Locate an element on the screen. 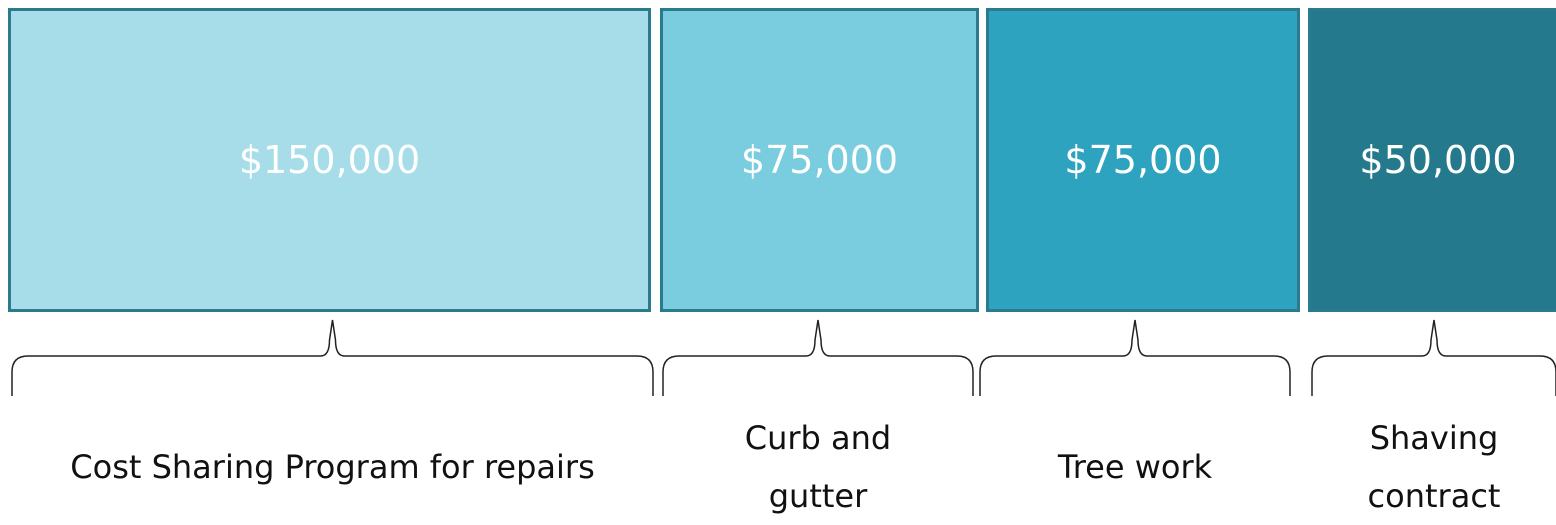 The width and height of the screenshot is (1556, 525). item-label: Curb and gutter is located at coordinates (818, 466).